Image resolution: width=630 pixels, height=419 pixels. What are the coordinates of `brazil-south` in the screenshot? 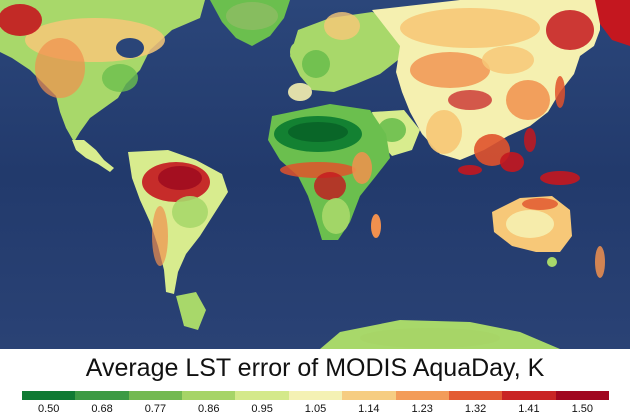 It's located at (190, 212).